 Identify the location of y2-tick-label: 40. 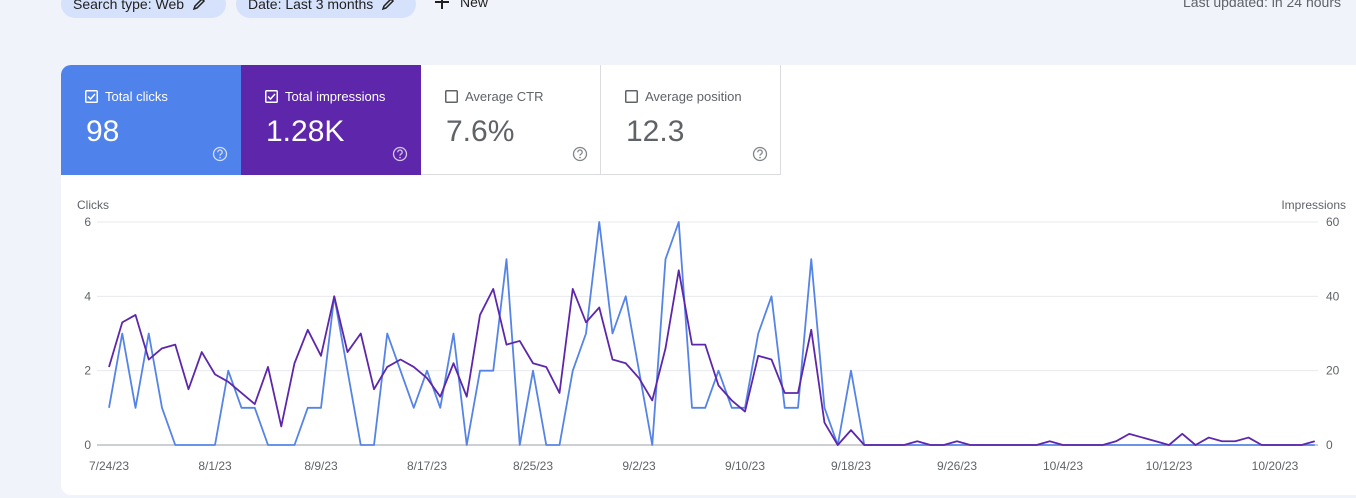
(1333, 296).